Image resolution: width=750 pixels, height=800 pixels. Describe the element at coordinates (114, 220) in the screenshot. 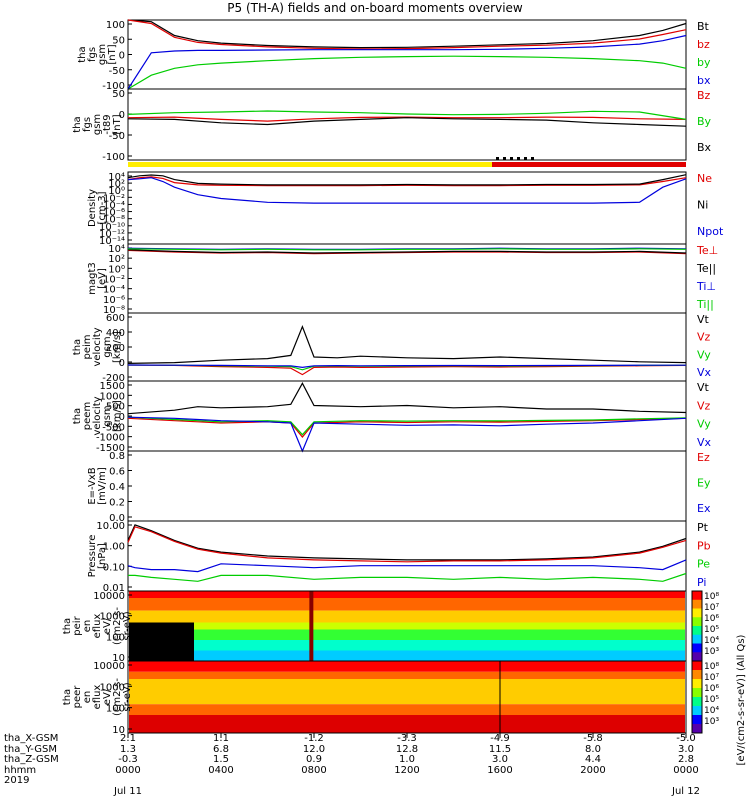

I see `y-tick-label: 10⁻⁸` at that location.